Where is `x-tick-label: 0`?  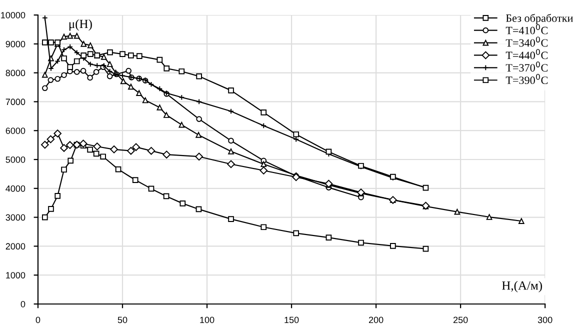 x-tick-label: 0 is located at coordinates (38, 320).